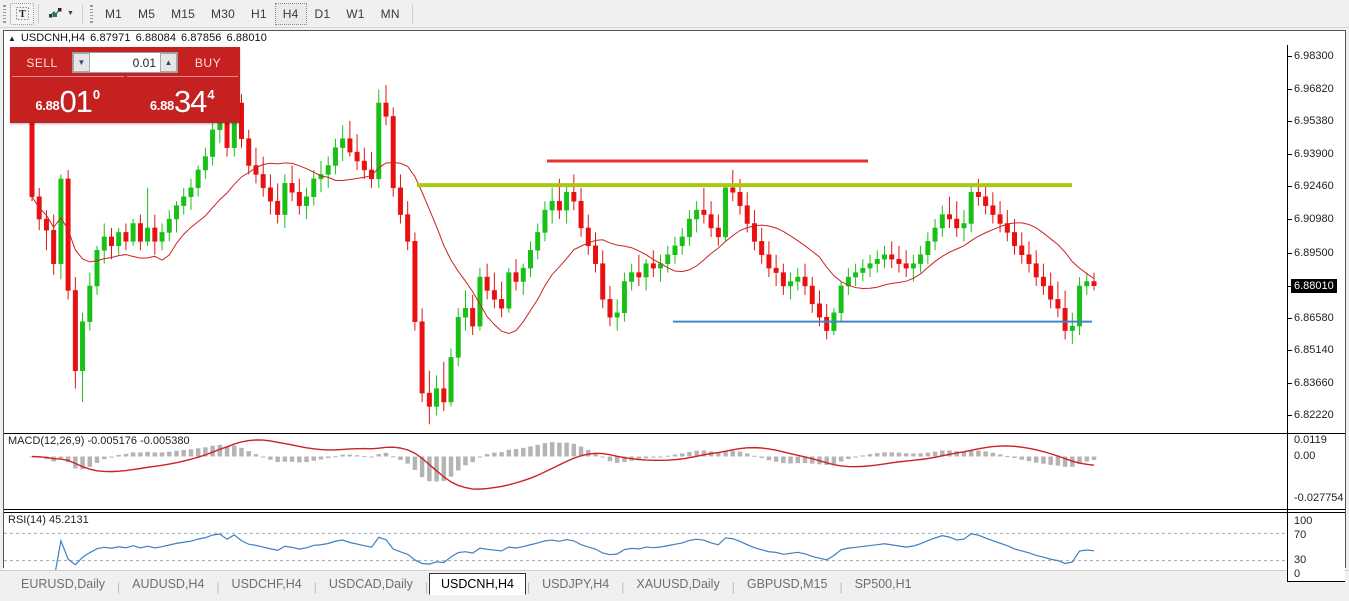 This screenshot has height=601, width=1349. What do you see at coordinates (211, 94) in the screenshot?
I see `buy-price-sup: 4` at bounding box center [211, 94].